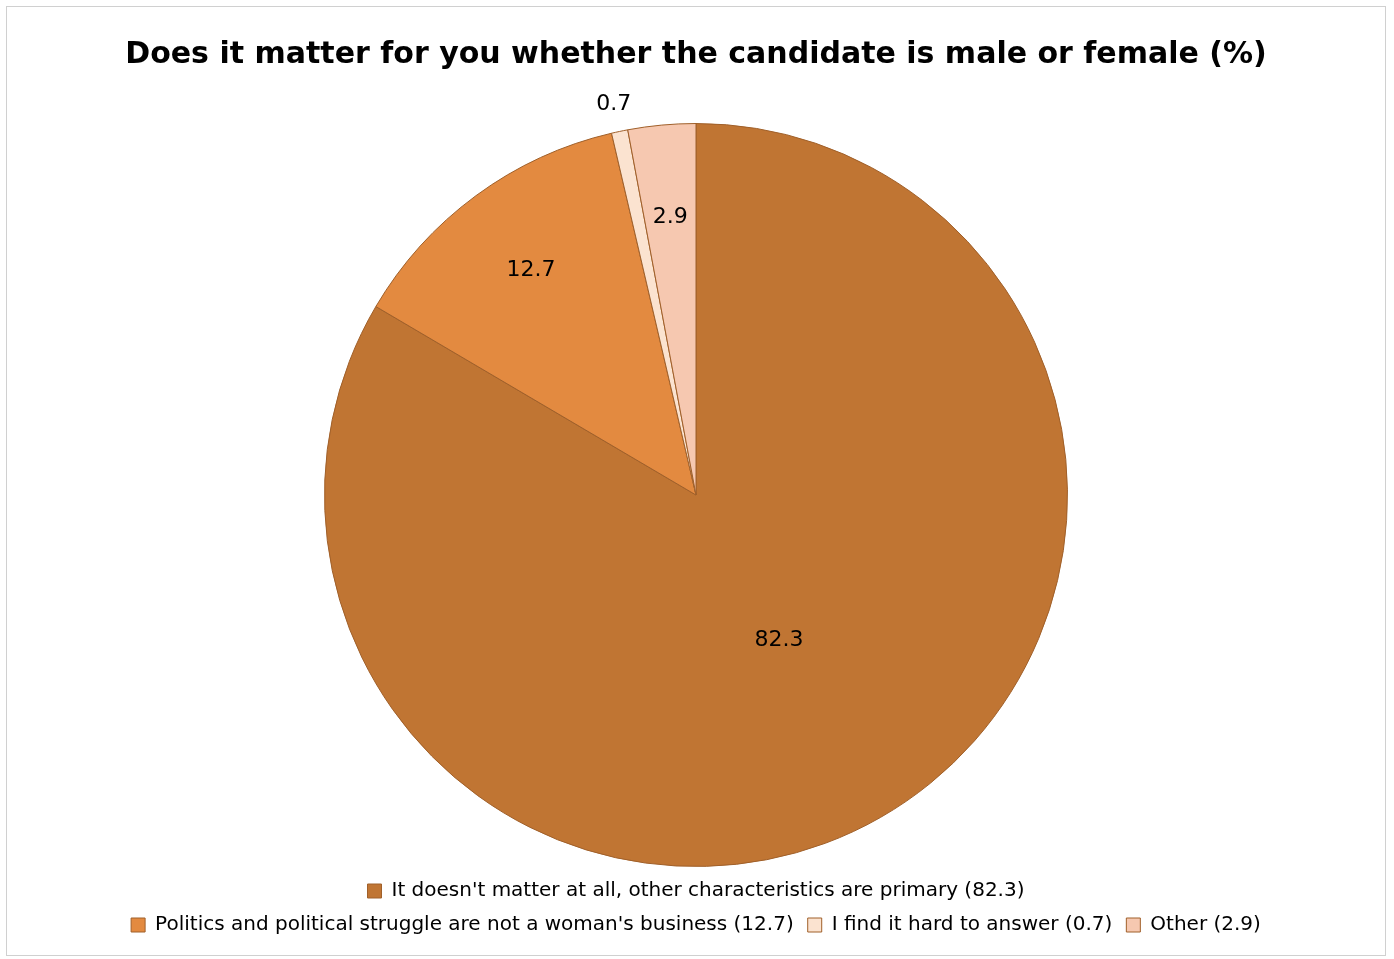 This screenshot has width=1394, height=959. What do you see at coordinates (972, 923) in the screenshot?
I see `legend-label: I find it hard to answer (0.7)` at bounding box center [972, 923].